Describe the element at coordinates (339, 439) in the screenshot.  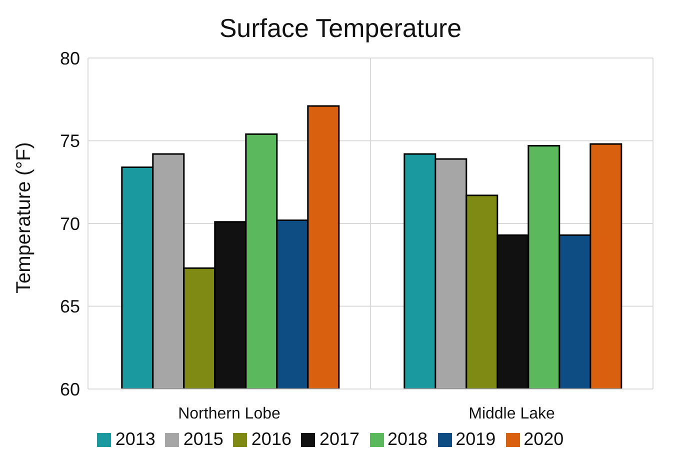
I see `legend-label: 2017` at that location.